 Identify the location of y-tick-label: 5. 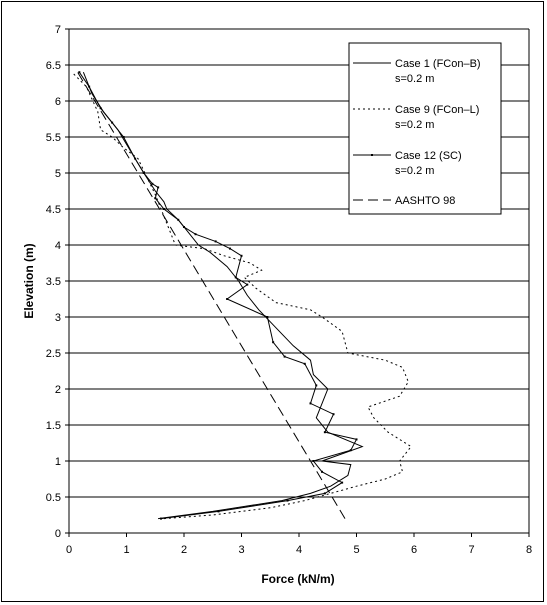
(58, 174).